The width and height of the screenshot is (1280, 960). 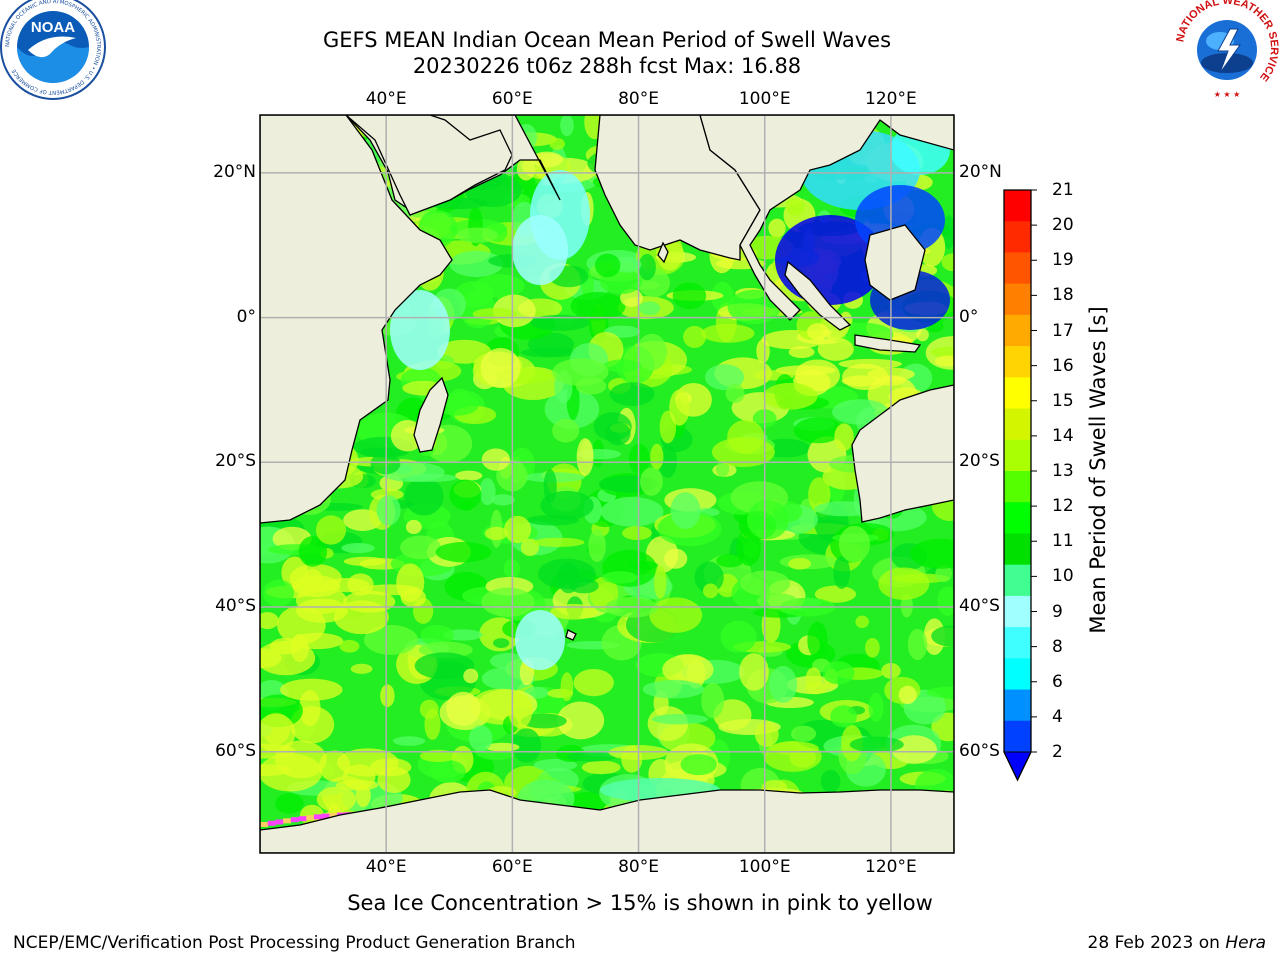 I want to click on colorbar-tick-label: 11, so click(x=1063, y=541).